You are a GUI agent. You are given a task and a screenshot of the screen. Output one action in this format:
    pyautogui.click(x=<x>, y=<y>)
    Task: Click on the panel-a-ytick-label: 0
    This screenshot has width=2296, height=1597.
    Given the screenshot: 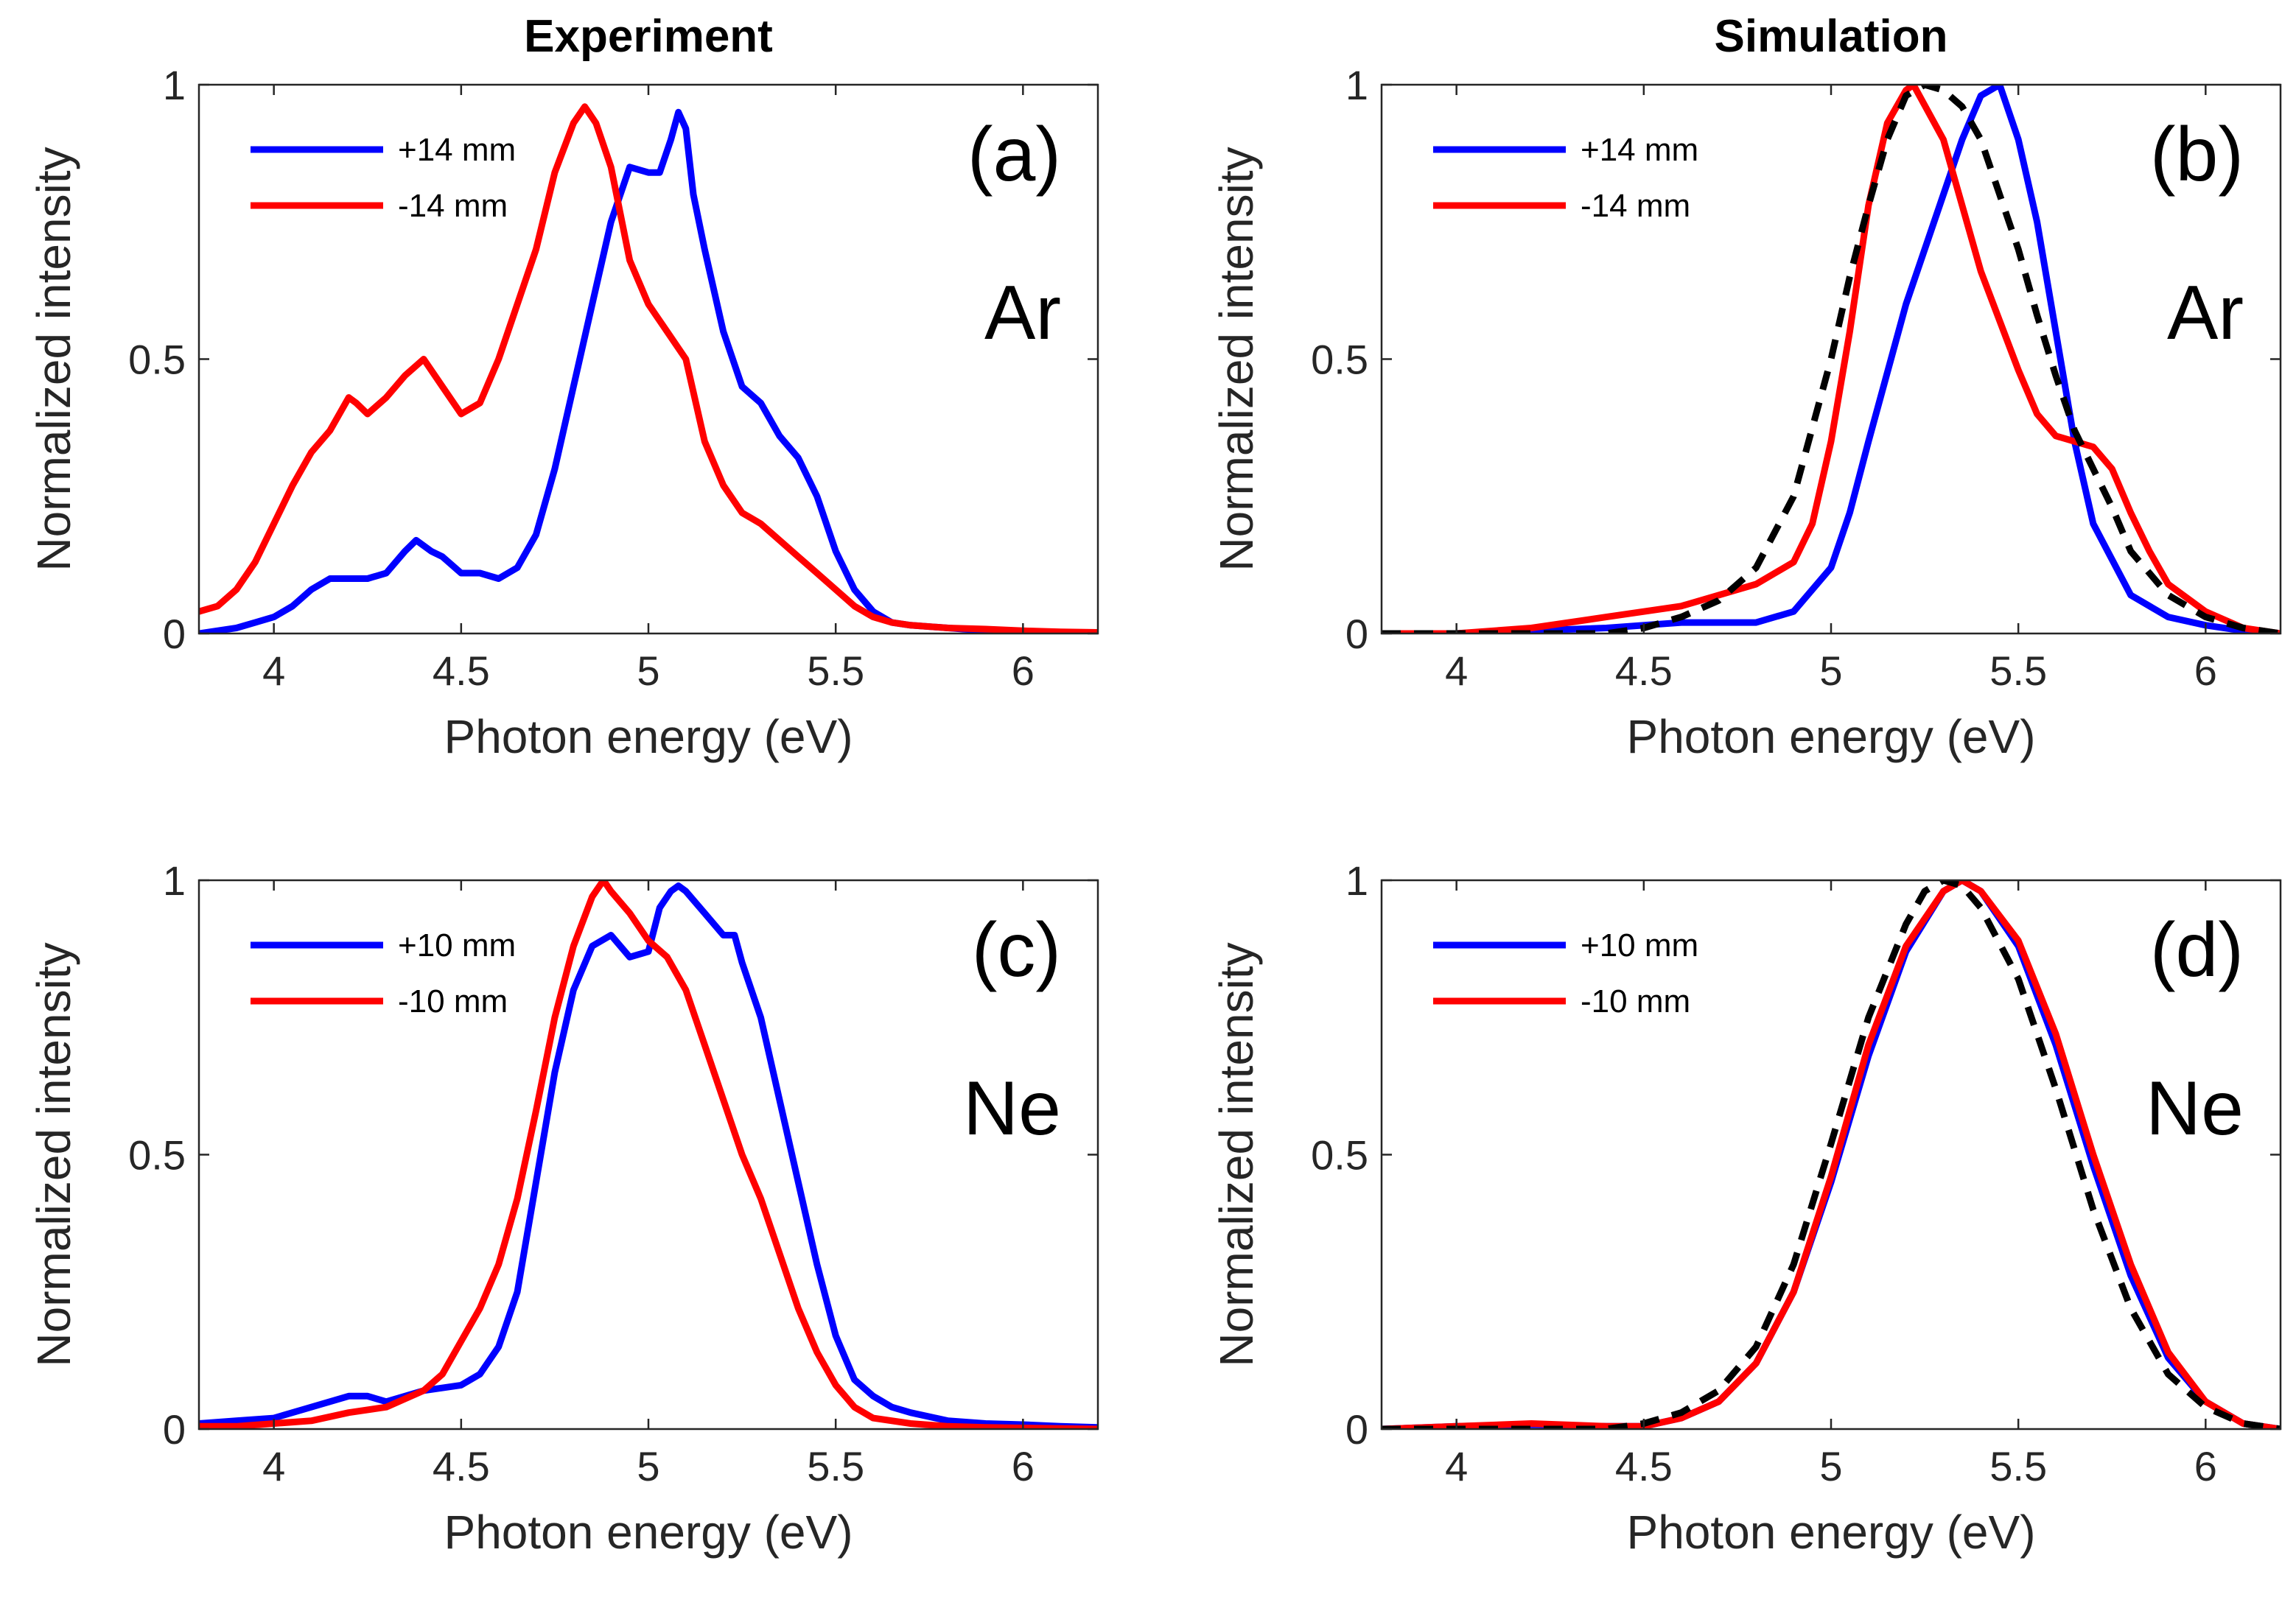 What is the action you would take?
    pyautogui.click(x=174, y=634)
    